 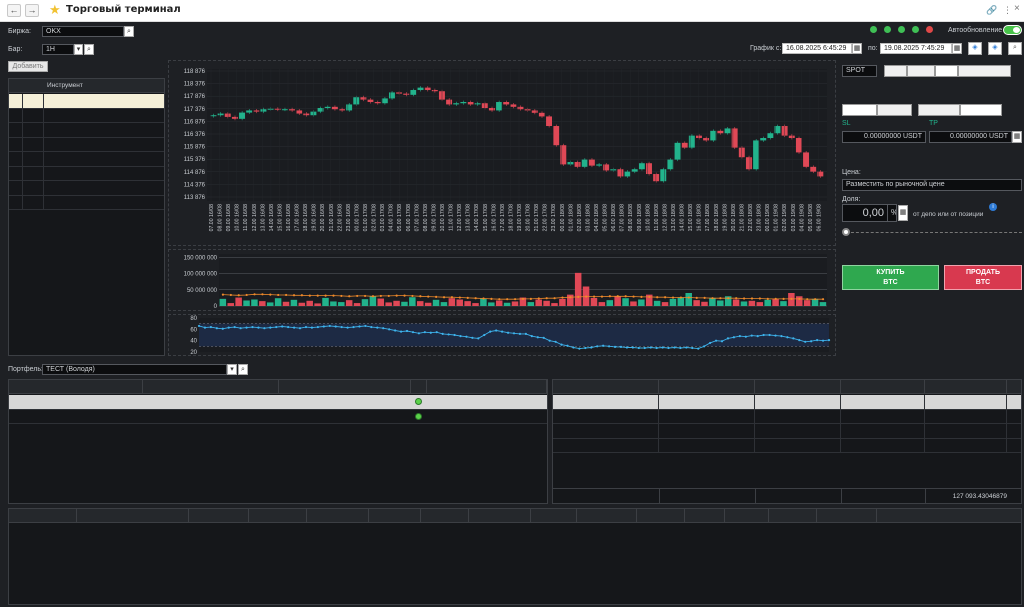 I want to click on operations-col-header, so click(x=76, y=387).